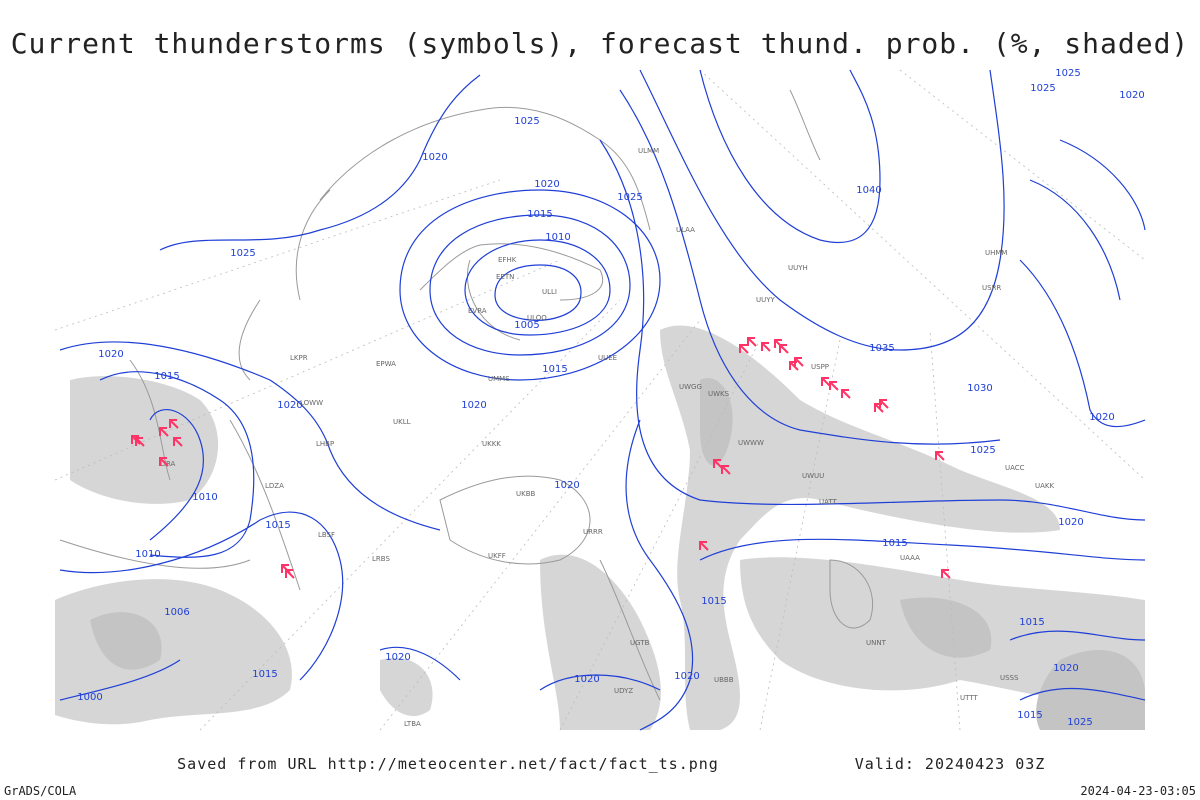  What do you see at coordinates (1009, 678) in the screenshot?
I see `station-label: USSS` at bounding box center [1009, 678].